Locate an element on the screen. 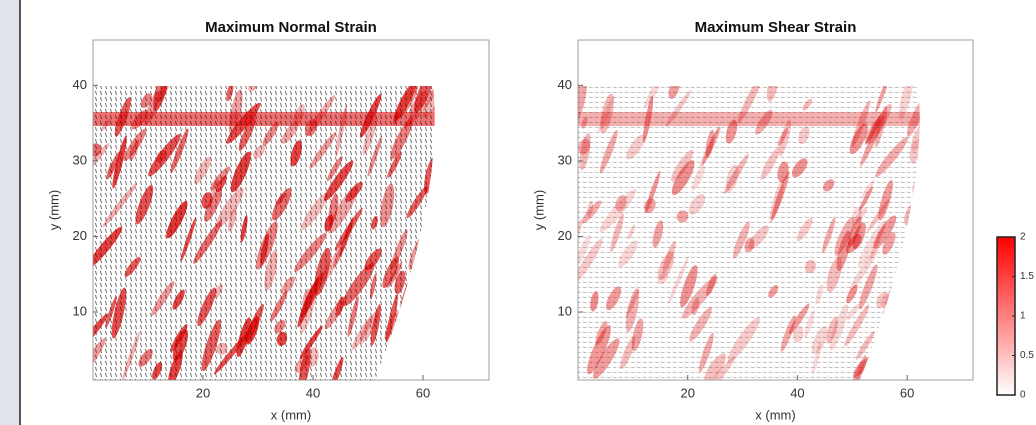 Image resolution: width=1036 pixels, height=425 pixels. colorbar-tick-label: 1 is located at coordinates (1023, 316).